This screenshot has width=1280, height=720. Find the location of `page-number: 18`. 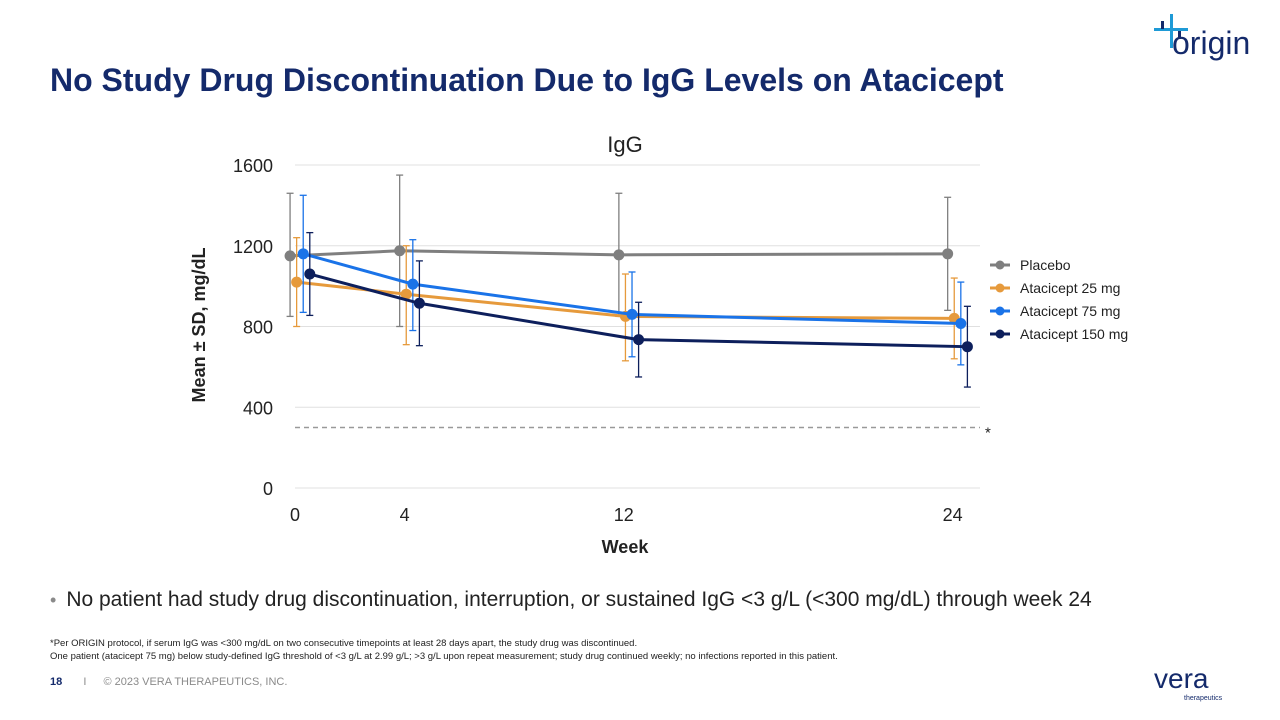

page-number: 18 is located at coordinates (56, 682).